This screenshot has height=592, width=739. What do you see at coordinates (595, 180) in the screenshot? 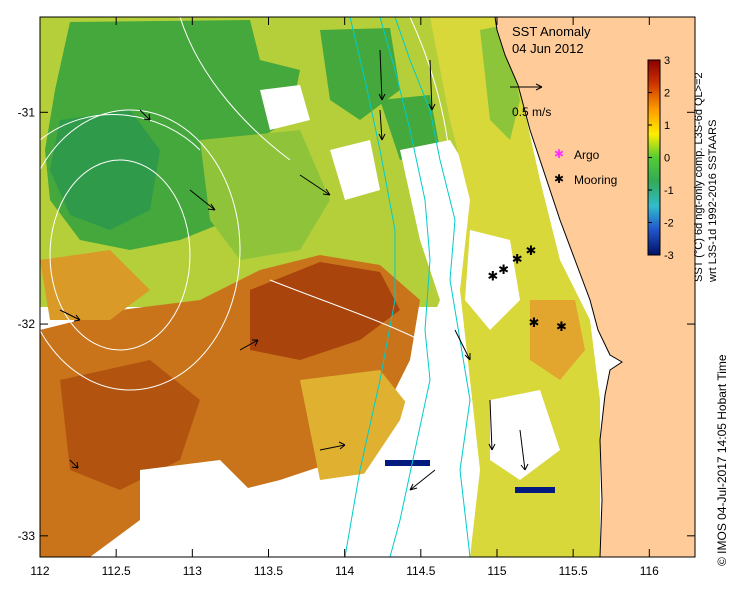
I see `legend-mooring-label: Mooring` at bounding box center [595, 180].